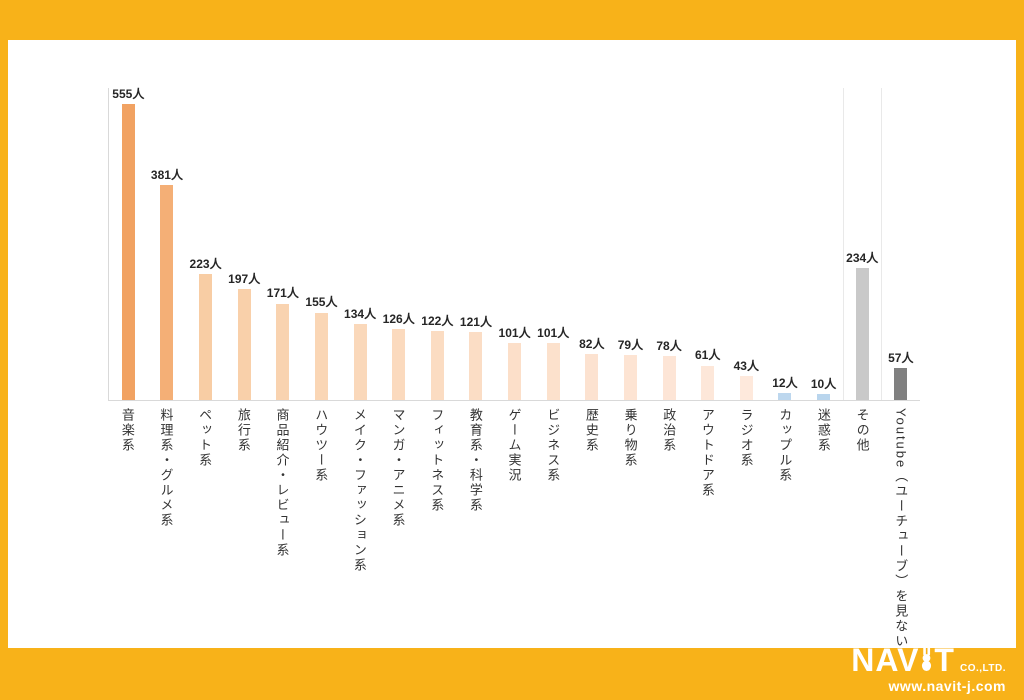  Describe the element at coordinates (746, 244) in the screenshot. I see `bar-column: 43人` at that location.